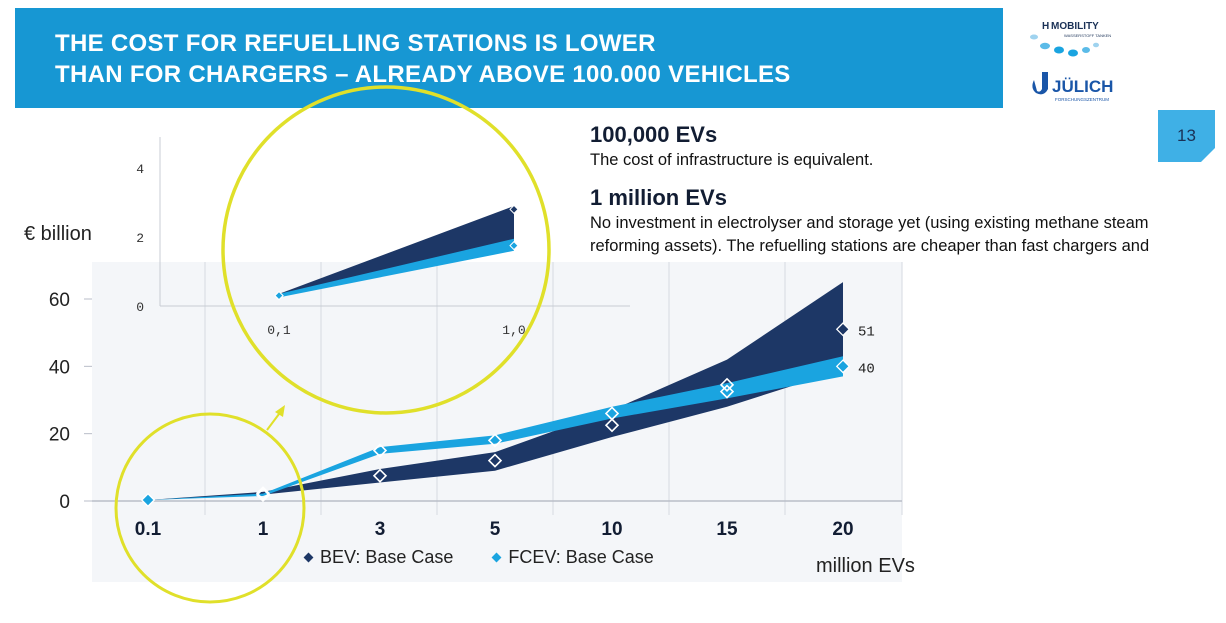 This screenshot has width=1226, height=623. Describe the element at coordinates (280, 411) in the screenshot. I see `zoom-arrow-head` at that location.